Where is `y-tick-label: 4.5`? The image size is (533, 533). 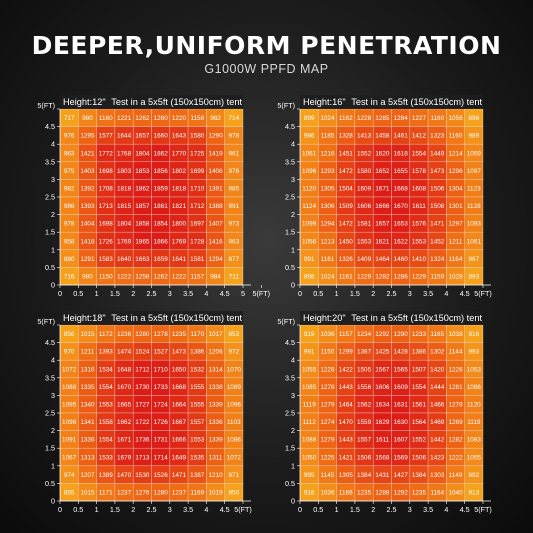
y-tick-label: 4.5 is located at coordinates (50, 126).